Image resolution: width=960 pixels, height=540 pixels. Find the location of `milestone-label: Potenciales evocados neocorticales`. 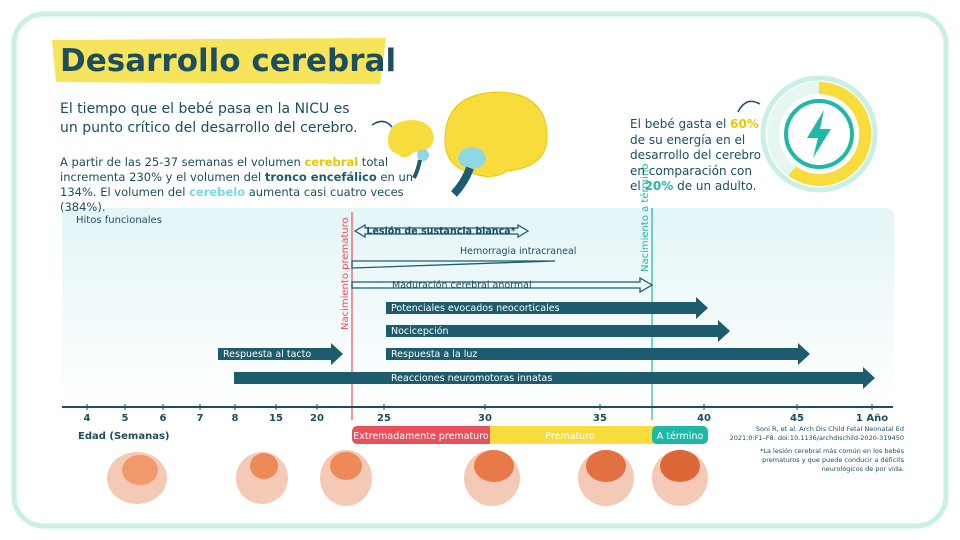

milestone-label: Potenciales evocados neocorticales is located at coordinates (475, 308).